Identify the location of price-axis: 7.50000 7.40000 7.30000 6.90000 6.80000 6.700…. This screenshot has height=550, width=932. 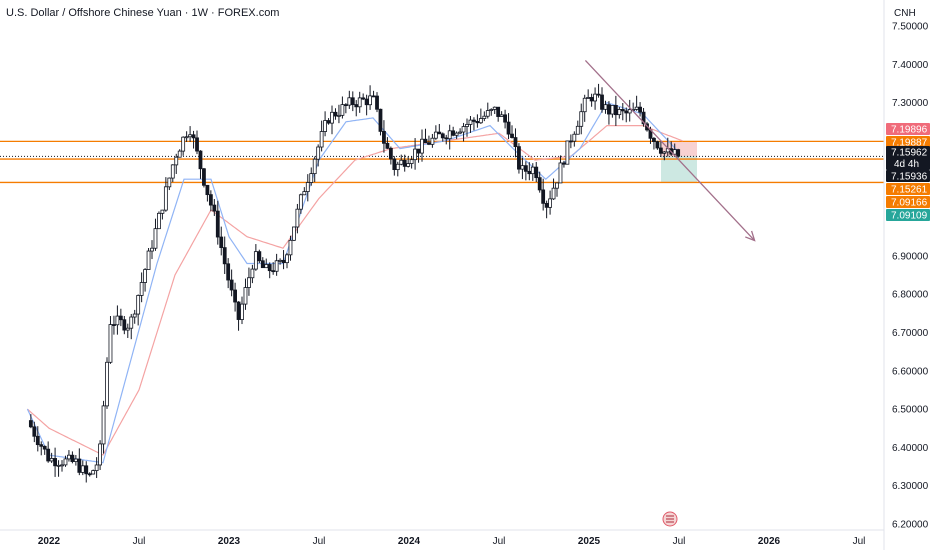
(910, 276).